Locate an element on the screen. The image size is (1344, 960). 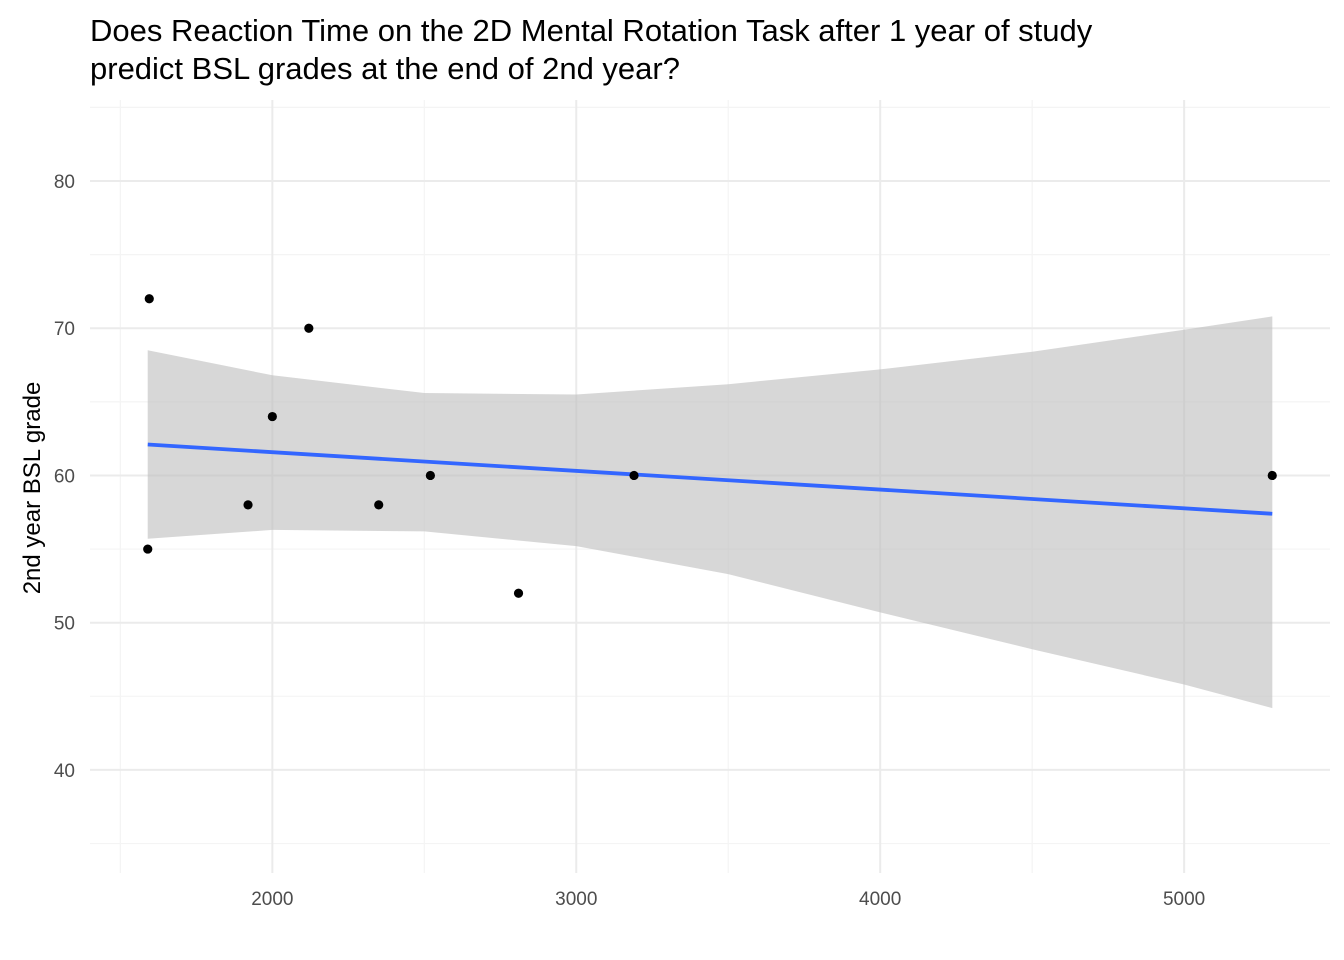
y-tick-label: 70 is located at coordinates (64, 329).